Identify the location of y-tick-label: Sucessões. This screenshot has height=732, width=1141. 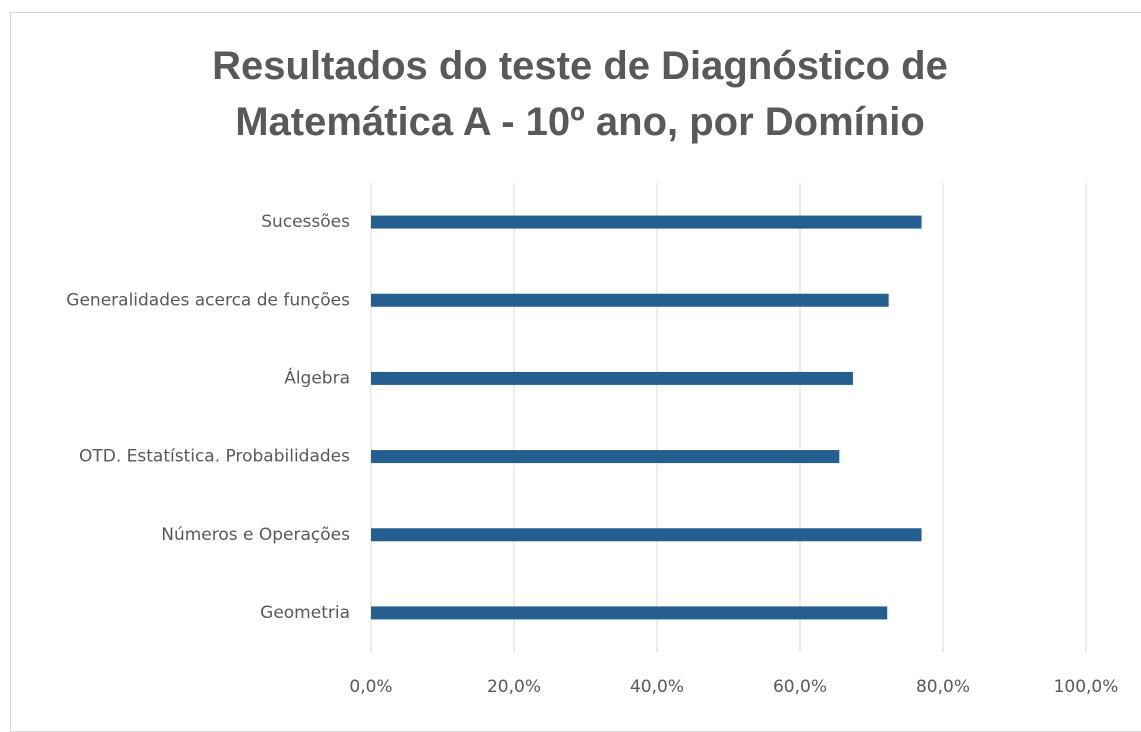
(305, 222).